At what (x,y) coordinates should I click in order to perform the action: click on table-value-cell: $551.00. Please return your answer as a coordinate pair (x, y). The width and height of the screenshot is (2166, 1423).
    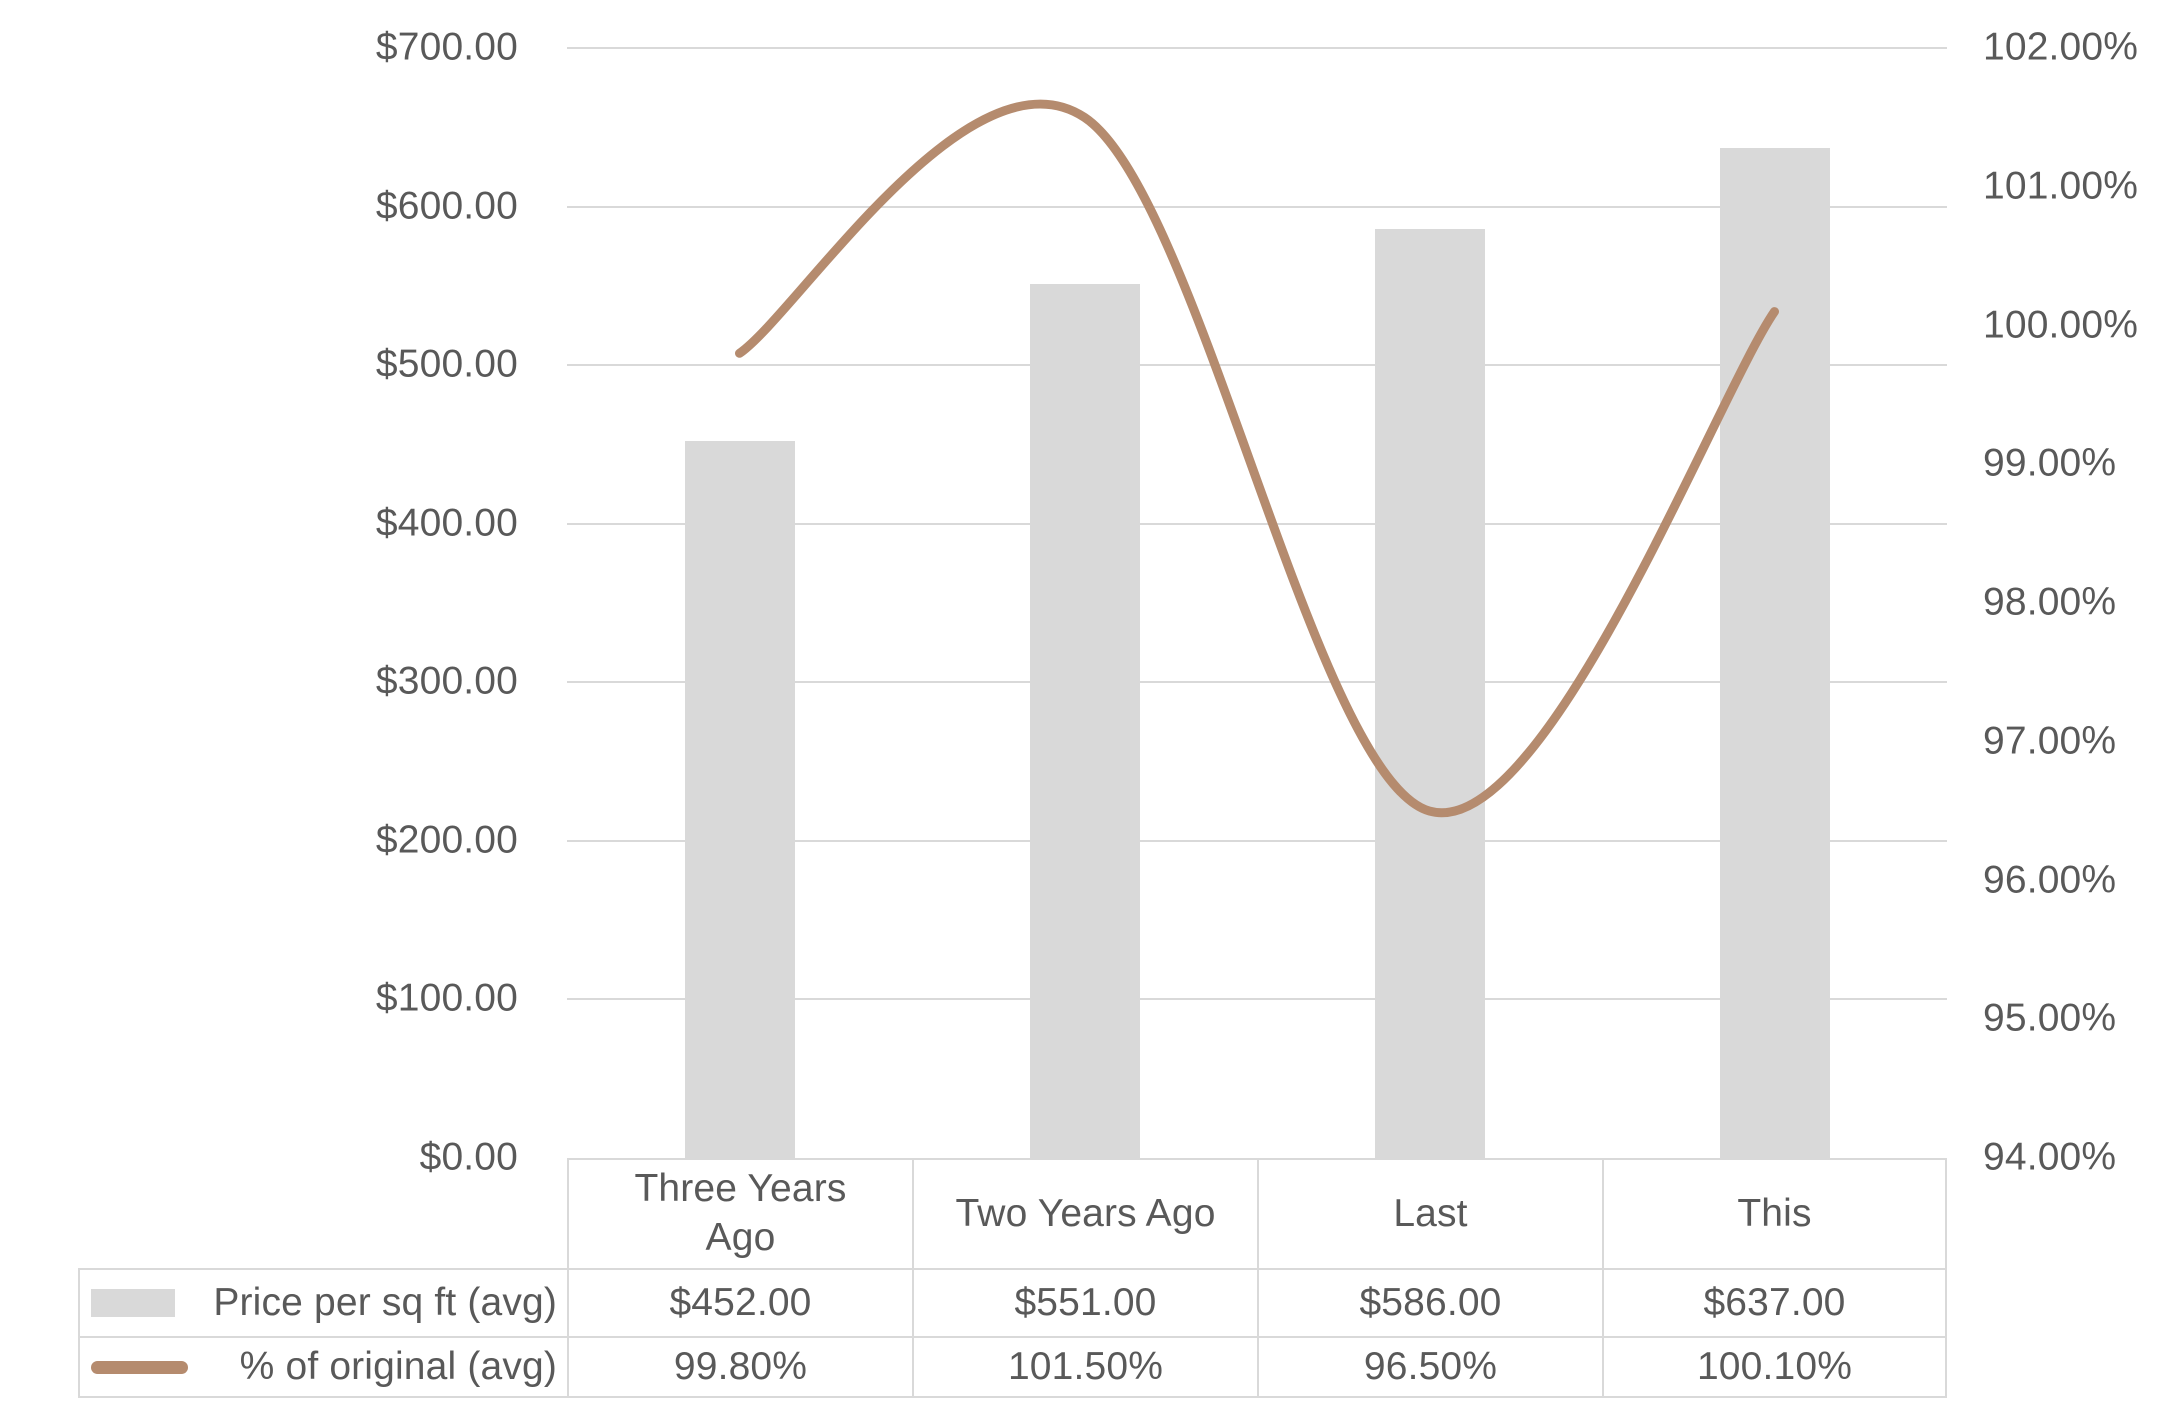
    Looking at the image, I should click on (1084, 1302).